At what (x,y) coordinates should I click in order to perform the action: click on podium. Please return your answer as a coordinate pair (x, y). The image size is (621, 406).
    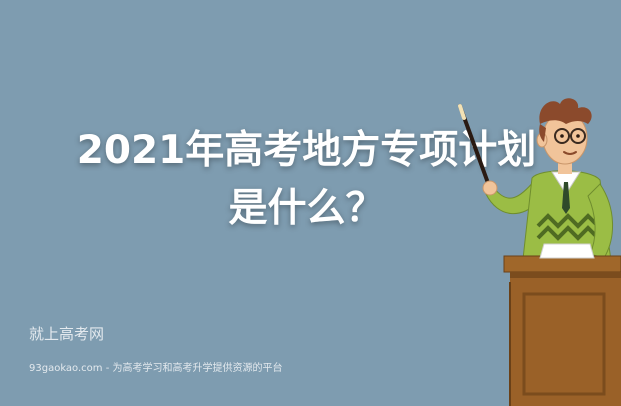
    Looking at the image, I should click on (562, 324).